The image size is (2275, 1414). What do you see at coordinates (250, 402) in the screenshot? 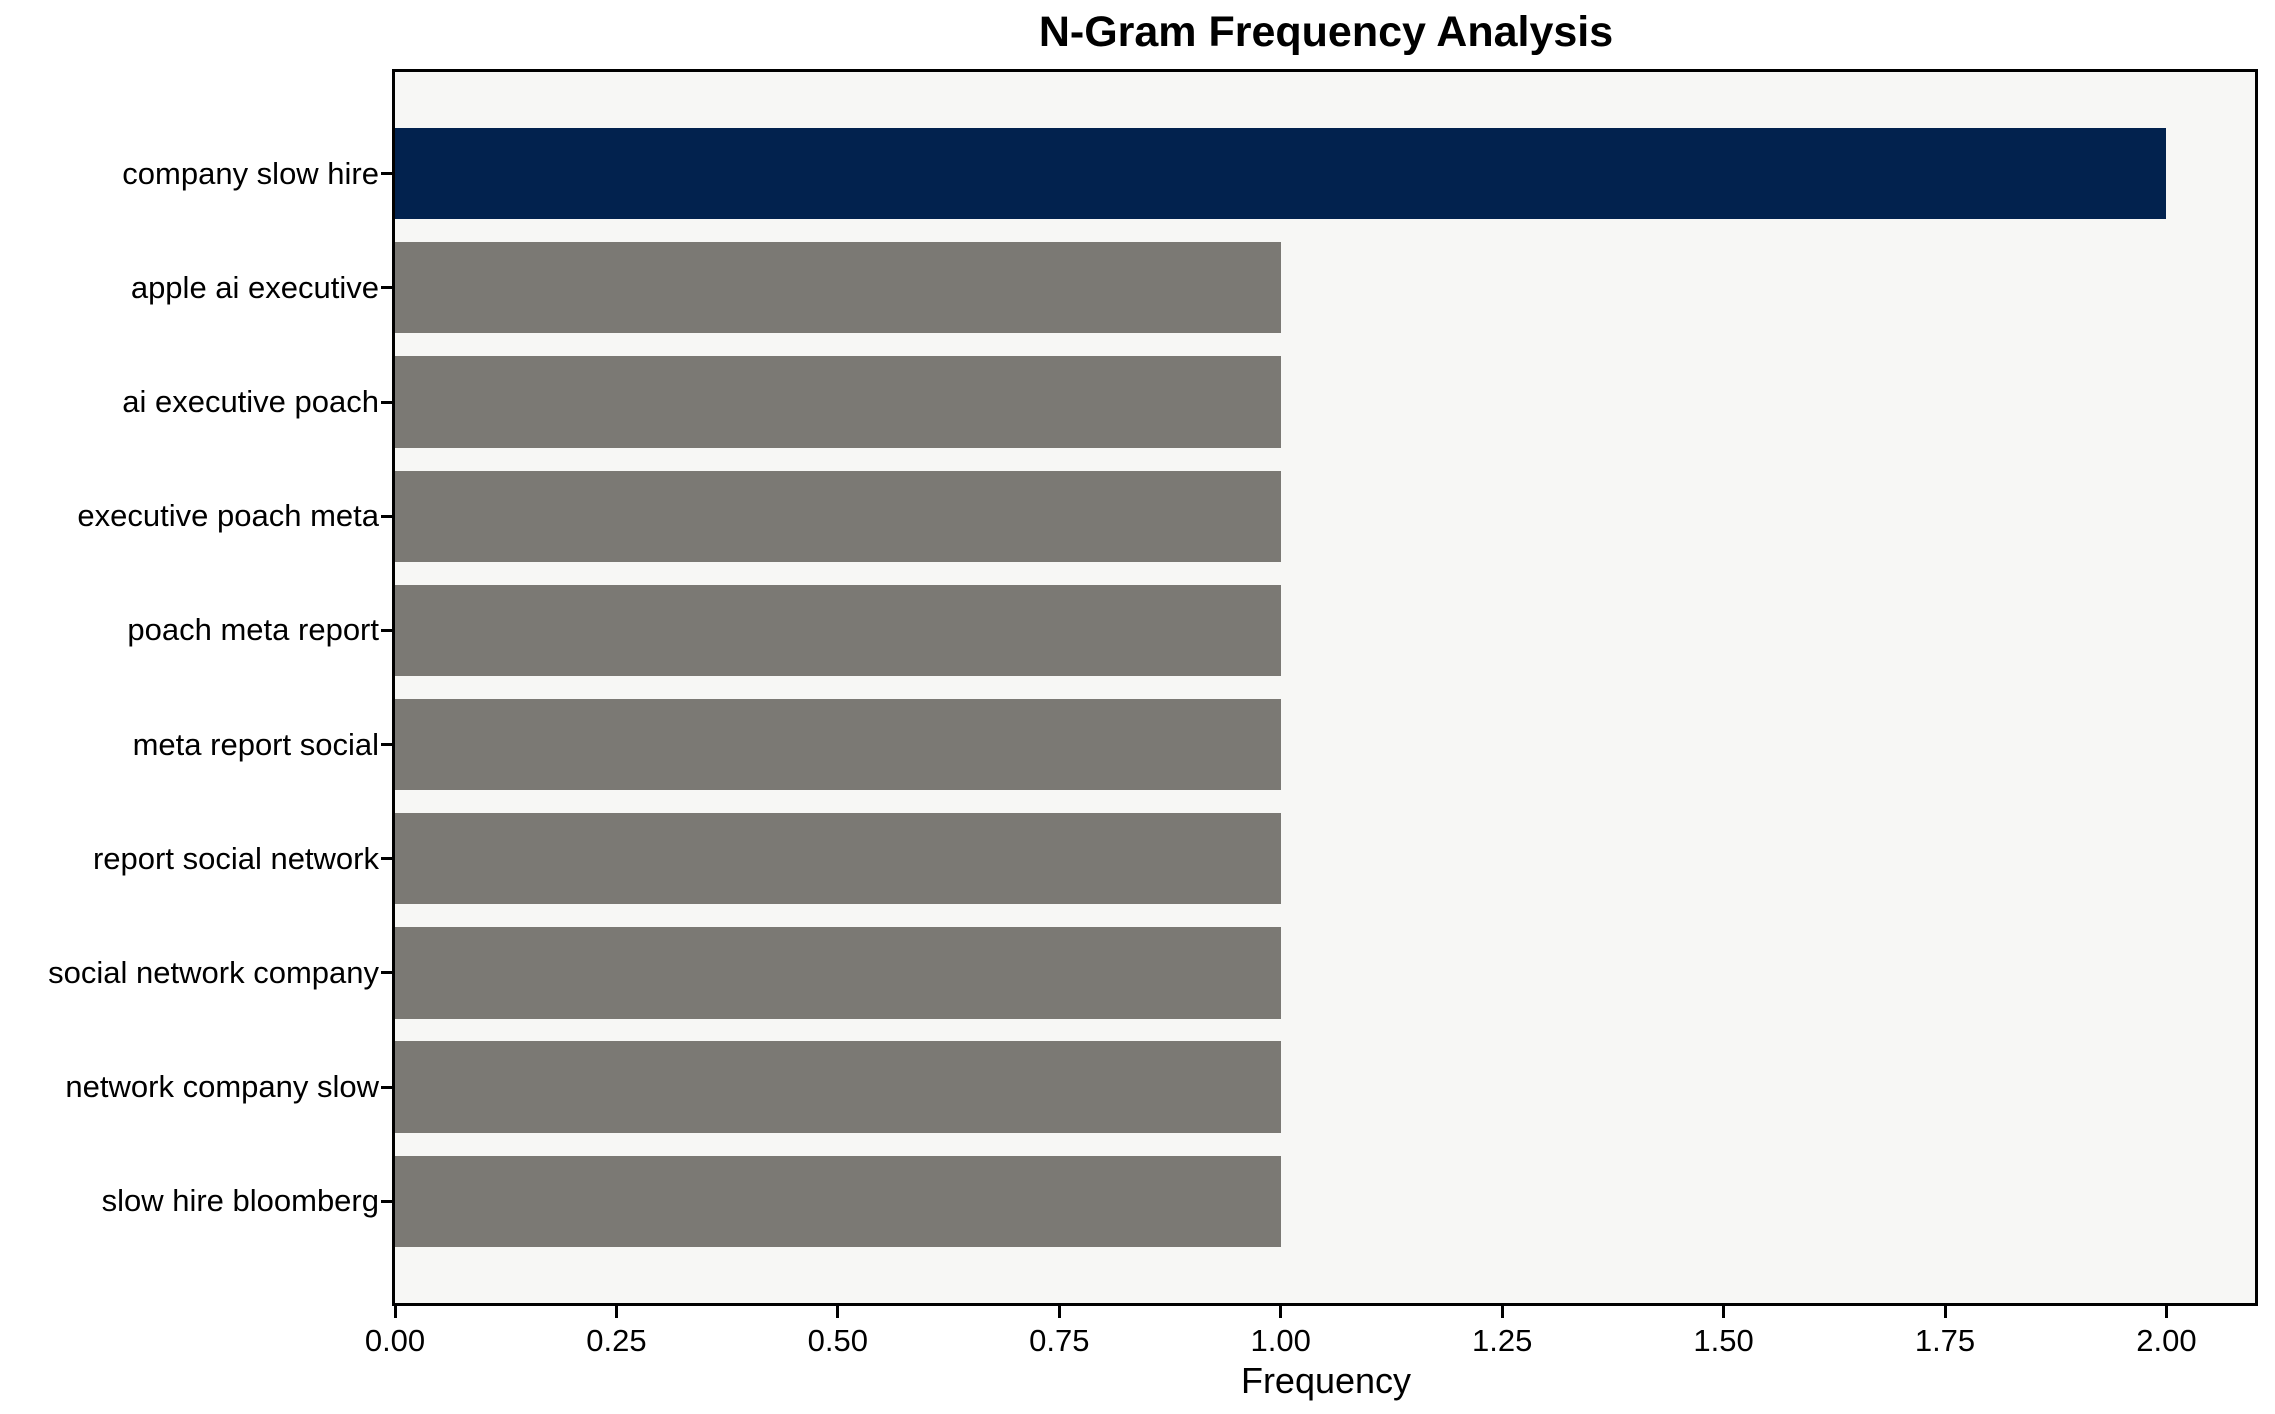
I see `y-tick-label: ai executive poach` at bounding box center [250, 402].